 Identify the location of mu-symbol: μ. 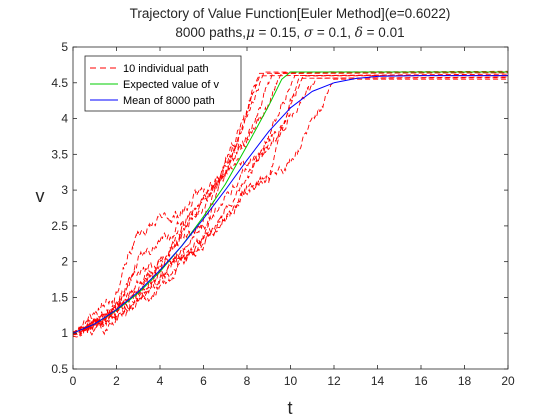
(250, 33).